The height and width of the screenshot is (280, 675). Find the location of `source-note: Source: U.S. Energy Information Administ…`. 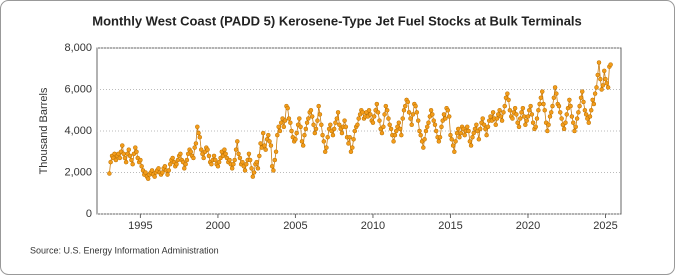

source-note: Source: U.S. Energy Information Administ… is located at coordinates (124, 250).